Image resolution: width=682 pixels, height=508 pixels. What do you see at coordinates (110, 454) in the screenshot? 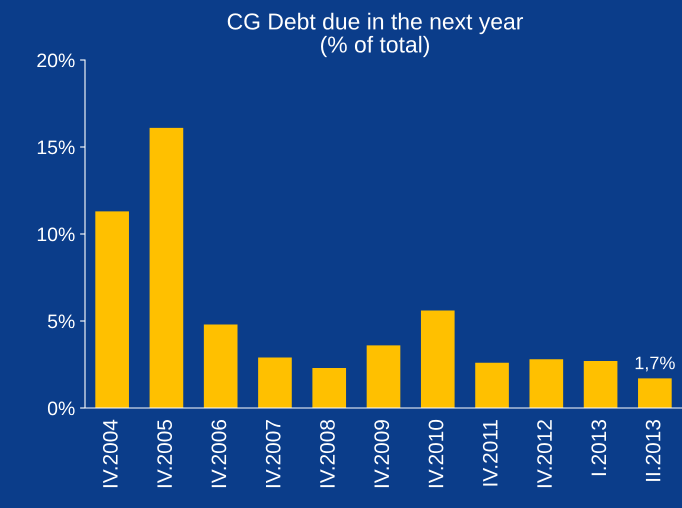
I see `x-tick-label: IV.2004` at bounding box center [110, 454].